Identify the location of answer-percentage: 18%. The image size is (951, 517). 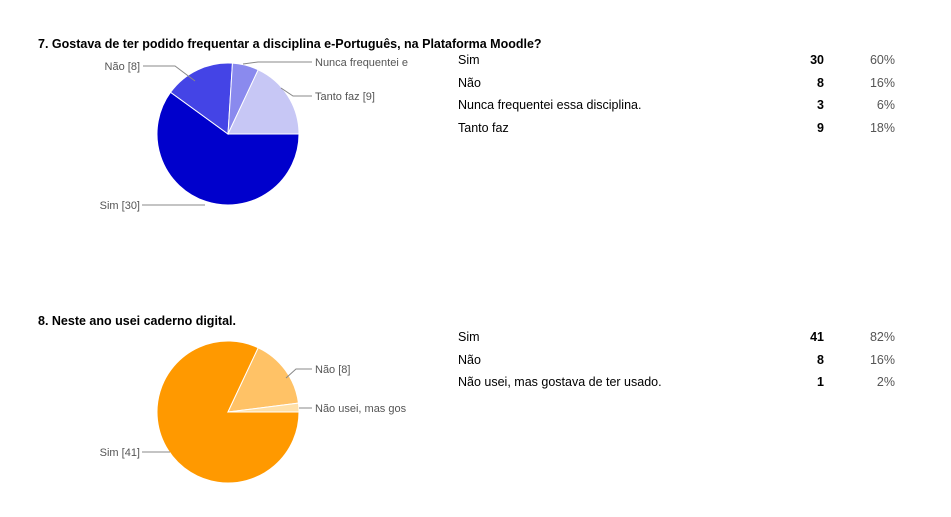
(882, 127).